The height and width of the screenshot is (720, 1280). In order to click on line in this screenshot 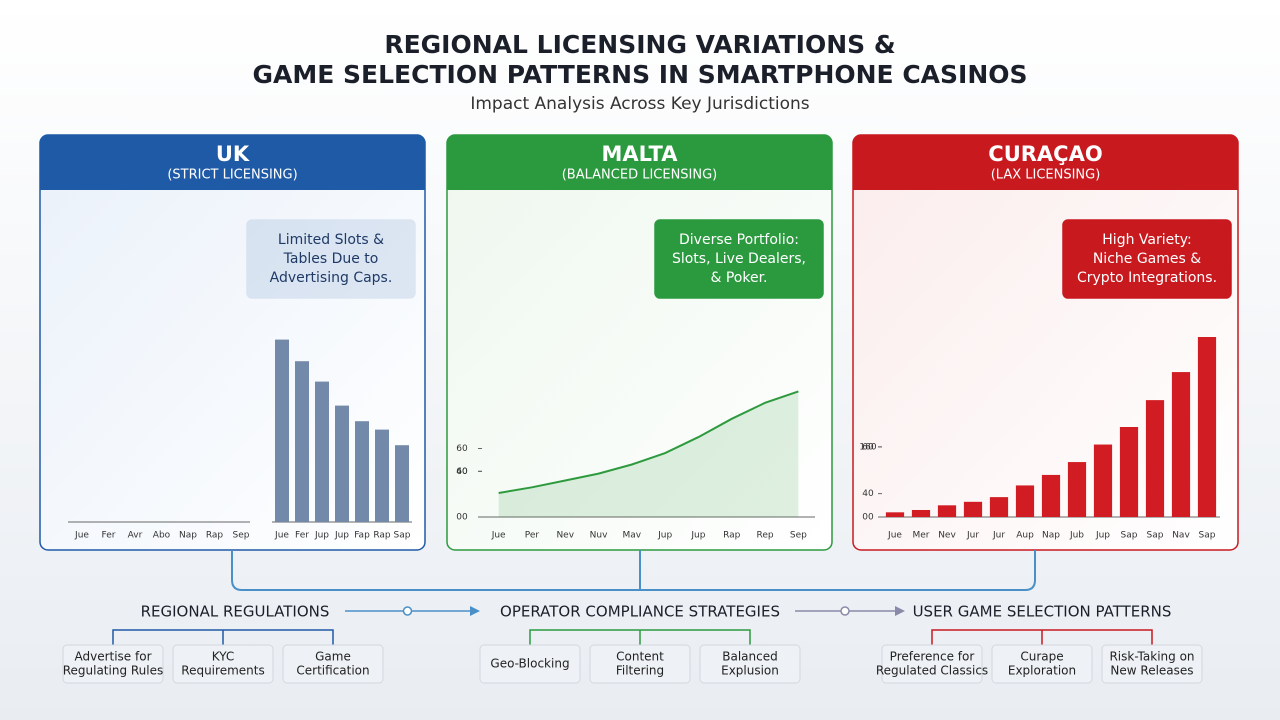, I will do `click(648, 442)`.